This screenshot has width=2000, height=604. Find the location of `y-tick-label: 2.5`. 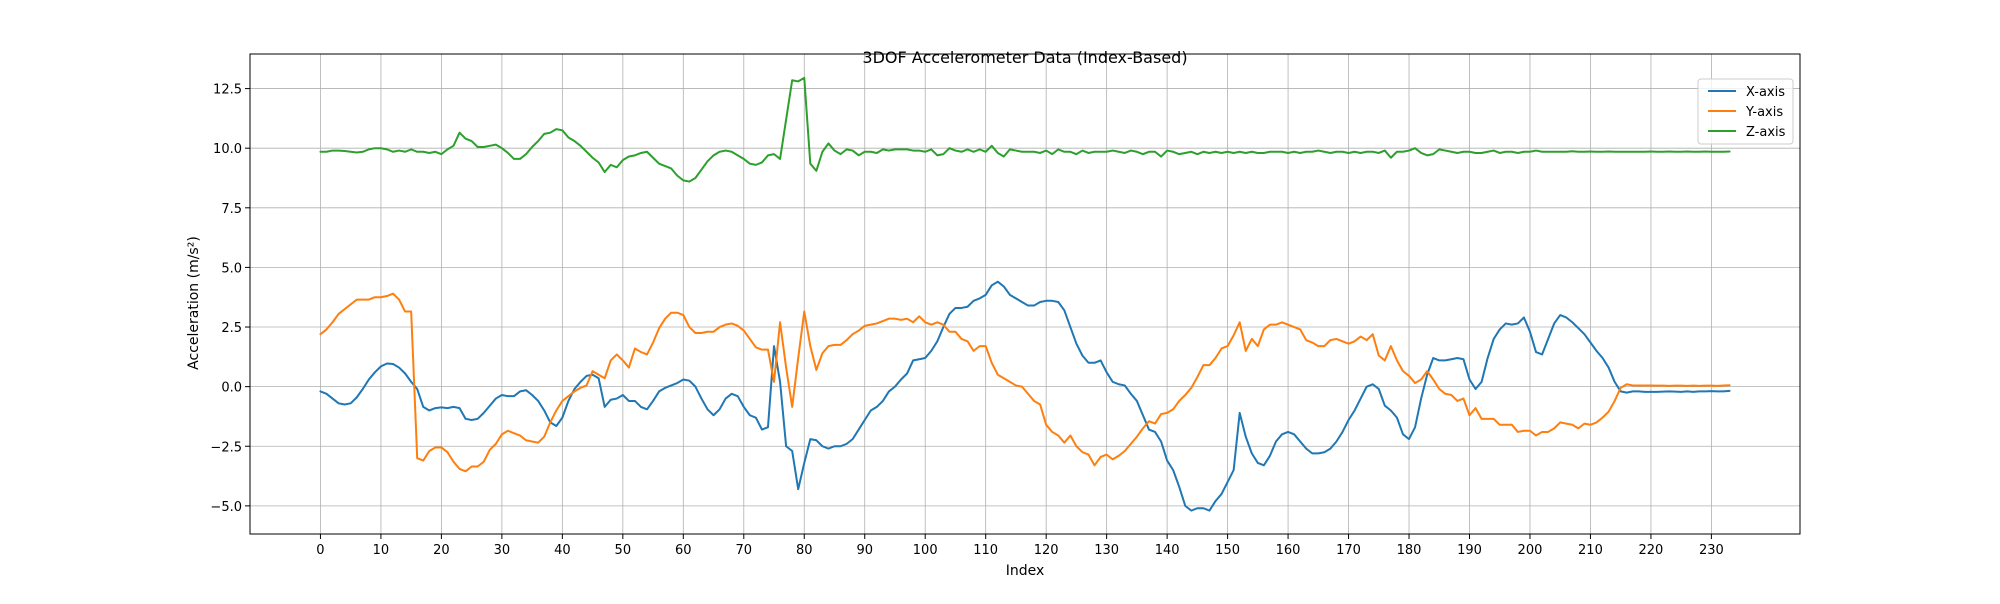

y-tick-label: 2.5 is located at coordinates (231, 328).